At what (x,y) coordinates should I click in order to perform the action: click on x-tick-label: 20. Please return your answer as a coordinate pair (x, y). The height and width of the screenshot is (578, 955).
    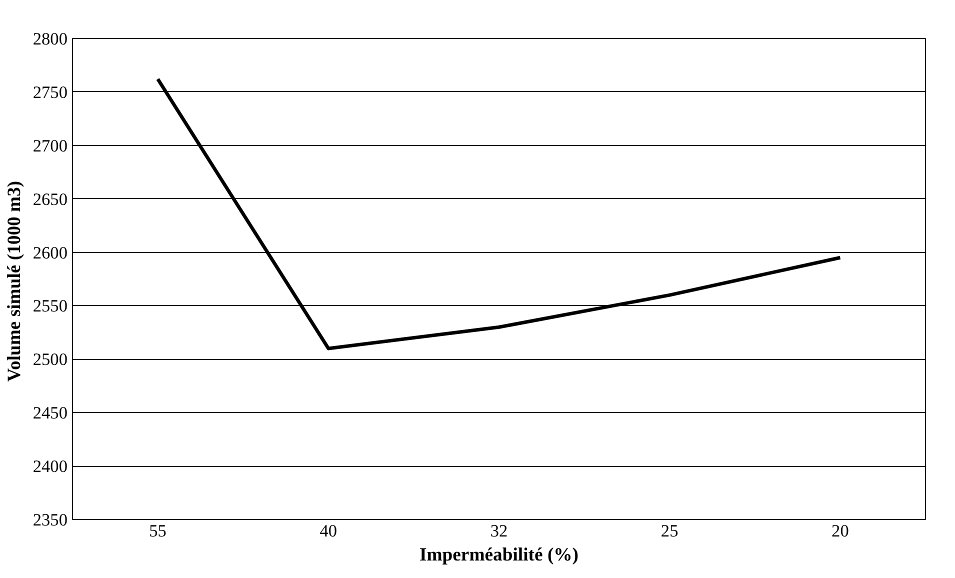
    Looking at the image, I should click on (840, 531).